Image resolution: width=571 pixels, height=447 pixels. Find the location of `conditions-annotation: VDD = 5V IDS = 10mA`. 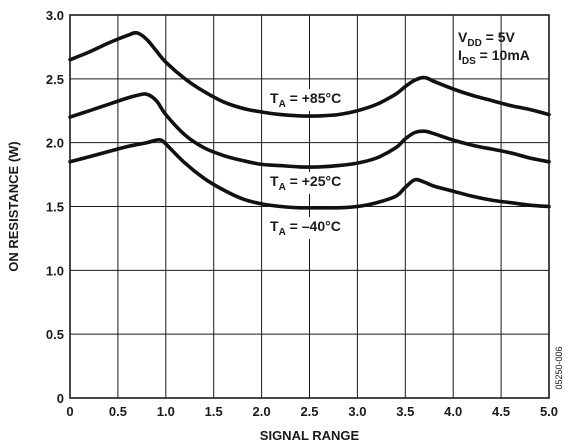

conditions-annotation: VDD = 5V IDS = 10mA is located at coordinates (494, 48).